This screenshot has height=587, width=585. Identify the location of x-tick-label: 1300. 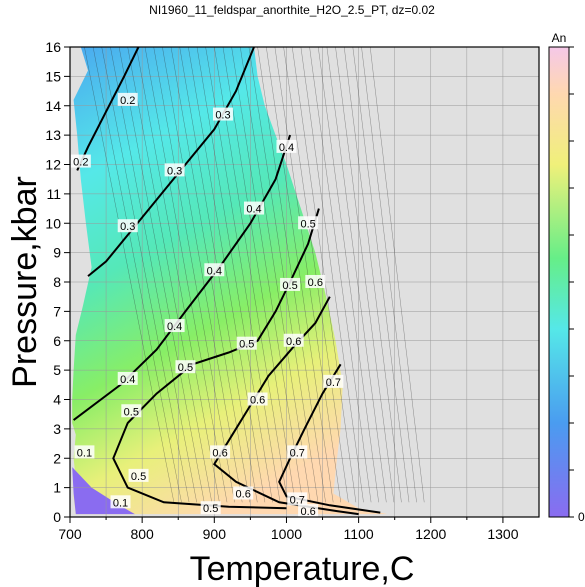
(502, 534).